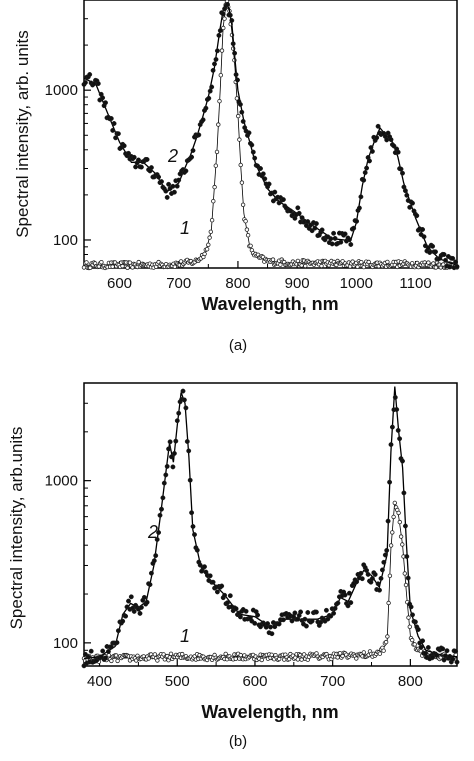 This screenshot has height=761, width=474. Describe the element at coordinates (185, 636) in the screenshot. I see `panel-b-curve-label-1: 1` at that location.